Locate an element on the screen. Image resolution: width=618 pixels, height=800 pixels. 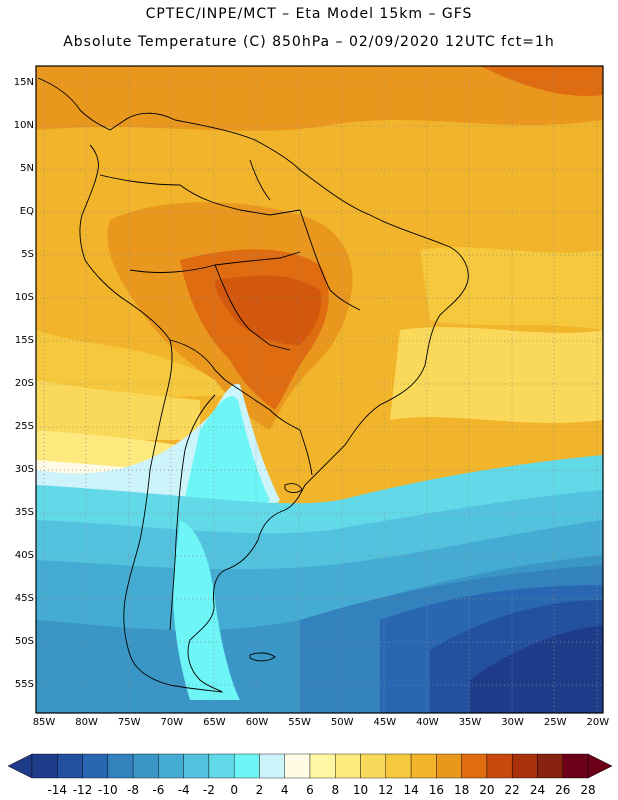
longitude-label: 25W is located at coordinates (555, 722).